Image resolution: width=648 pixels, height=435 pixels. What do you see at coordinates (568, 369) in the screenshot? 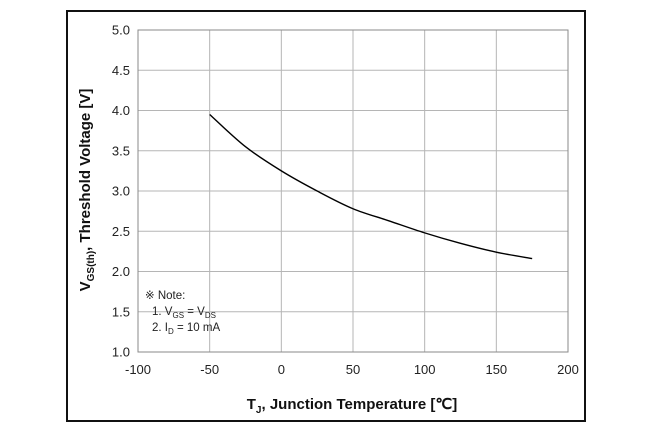
I see `x-tick-label: 200` at bounding box center [568, 369].